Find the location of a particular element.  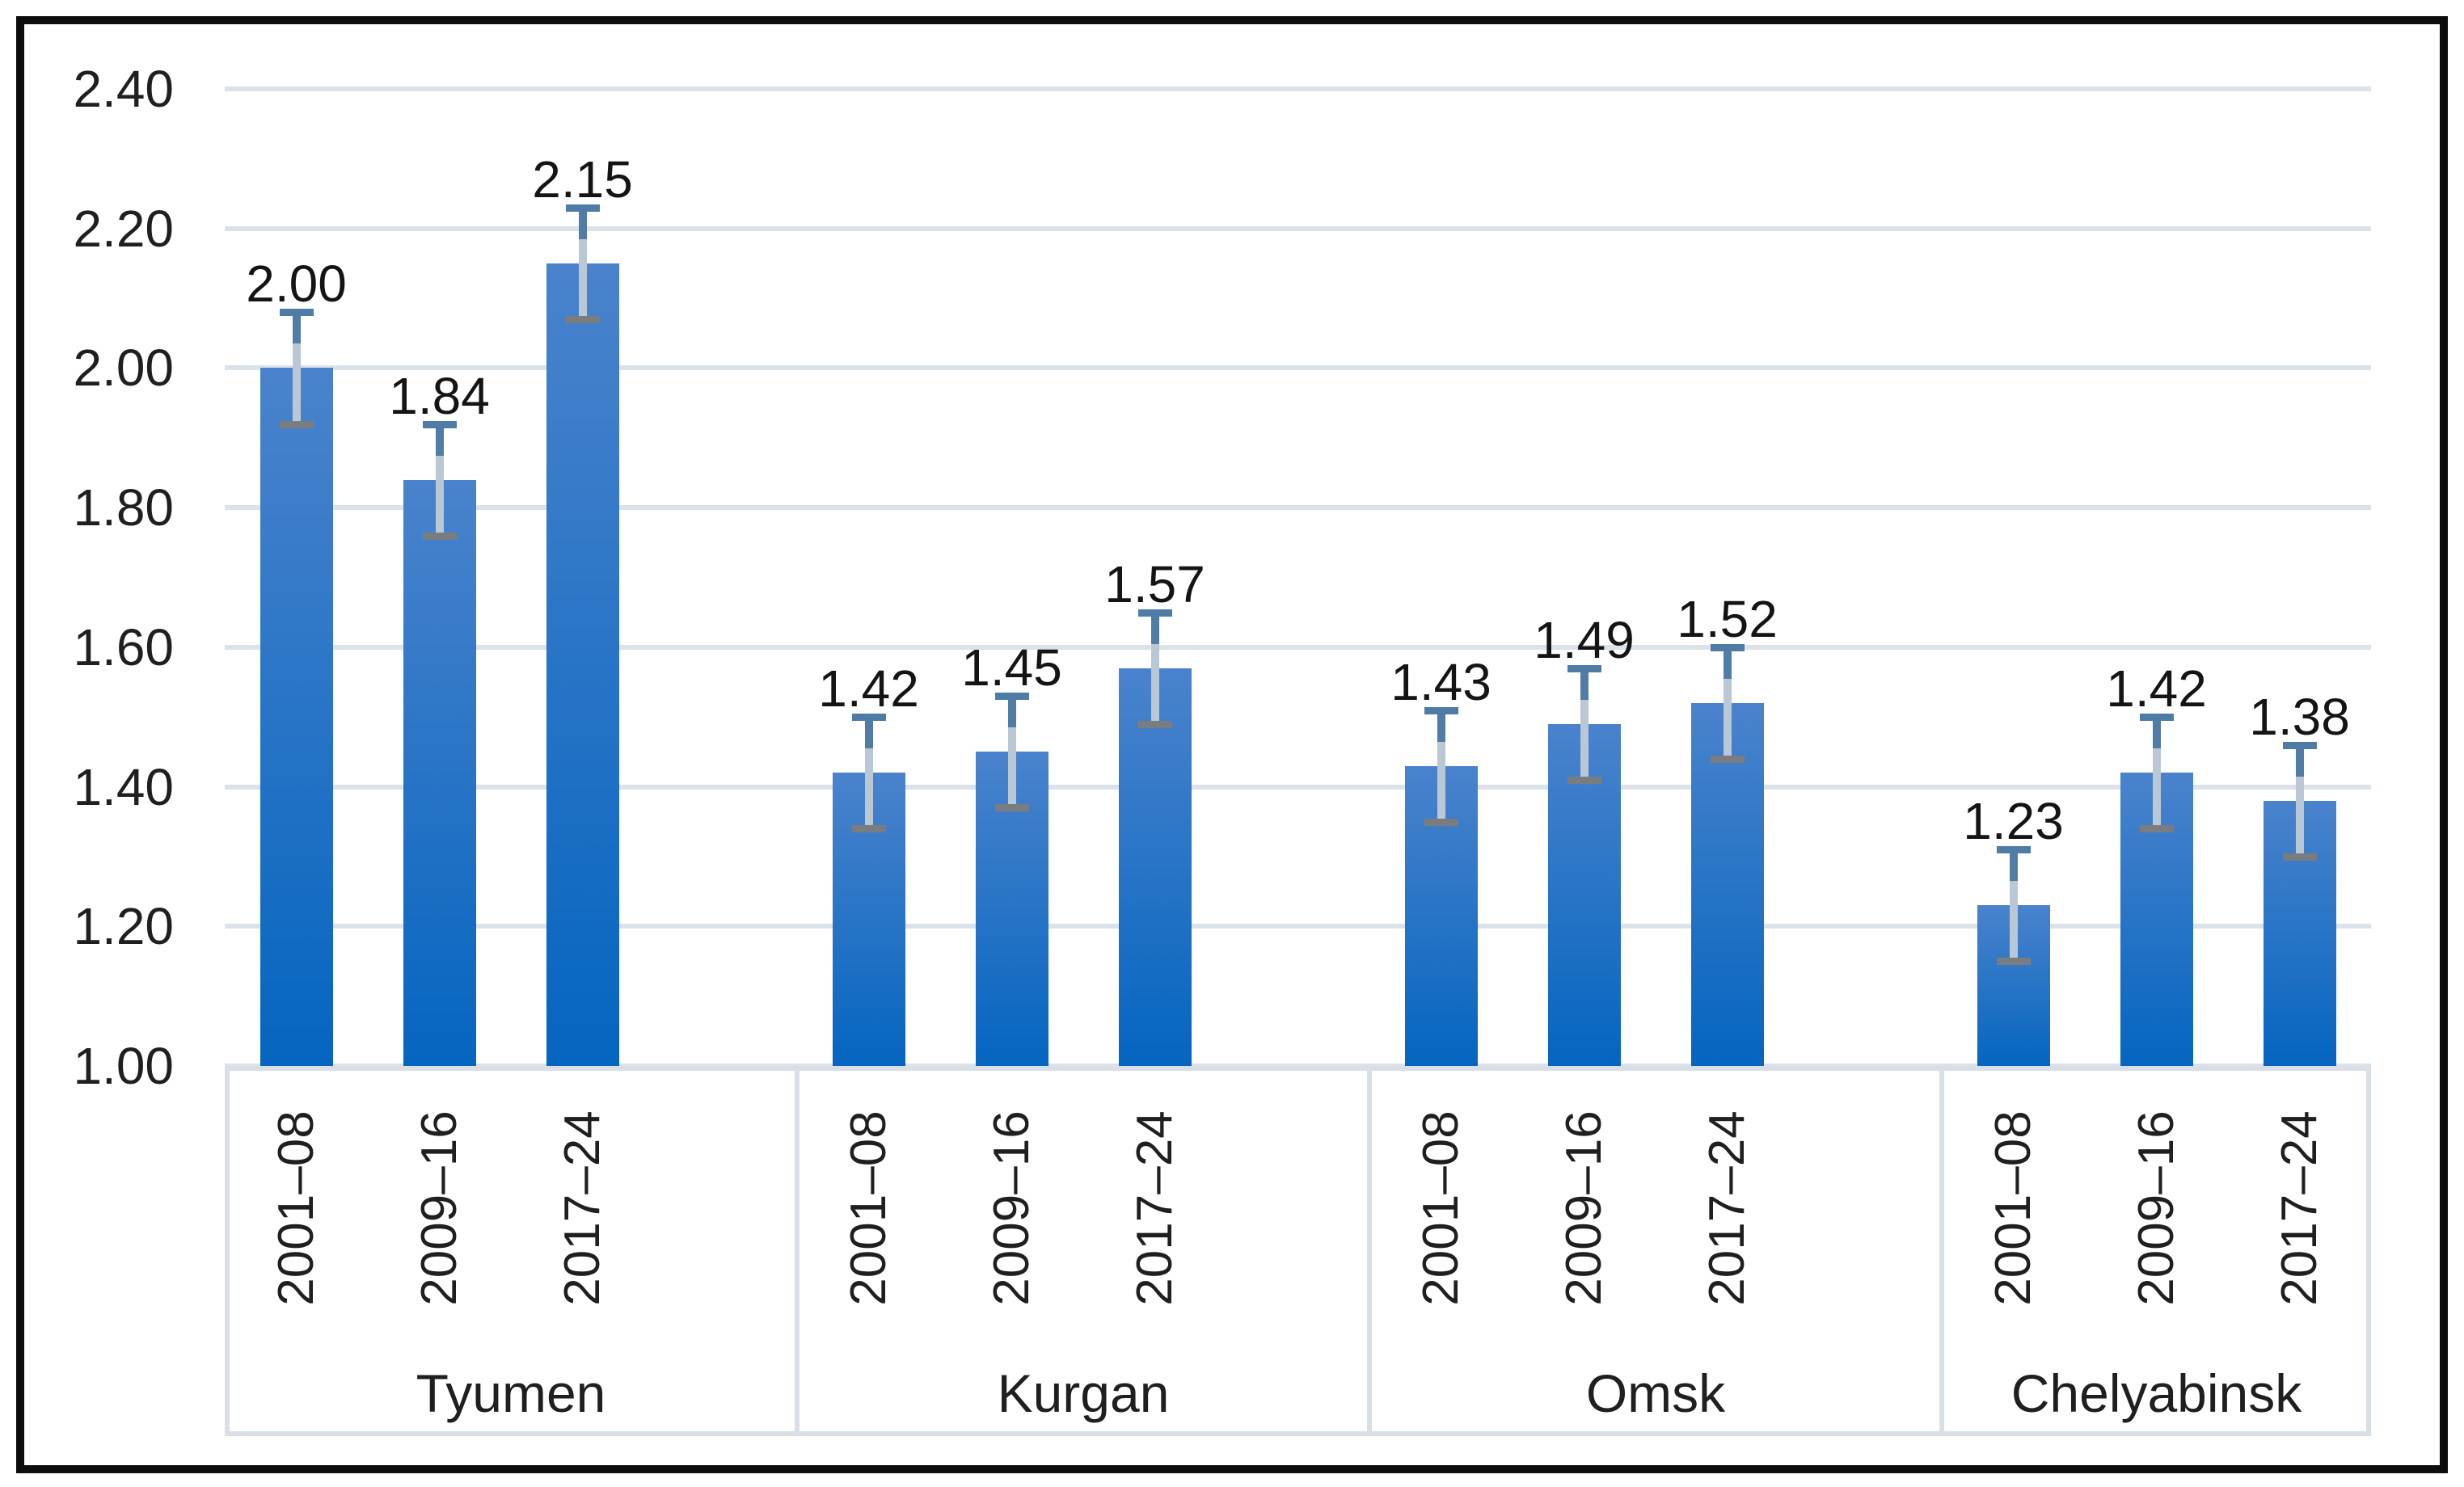

y-axis-tick-label: 2.20 is located at coordinates (124, 228).